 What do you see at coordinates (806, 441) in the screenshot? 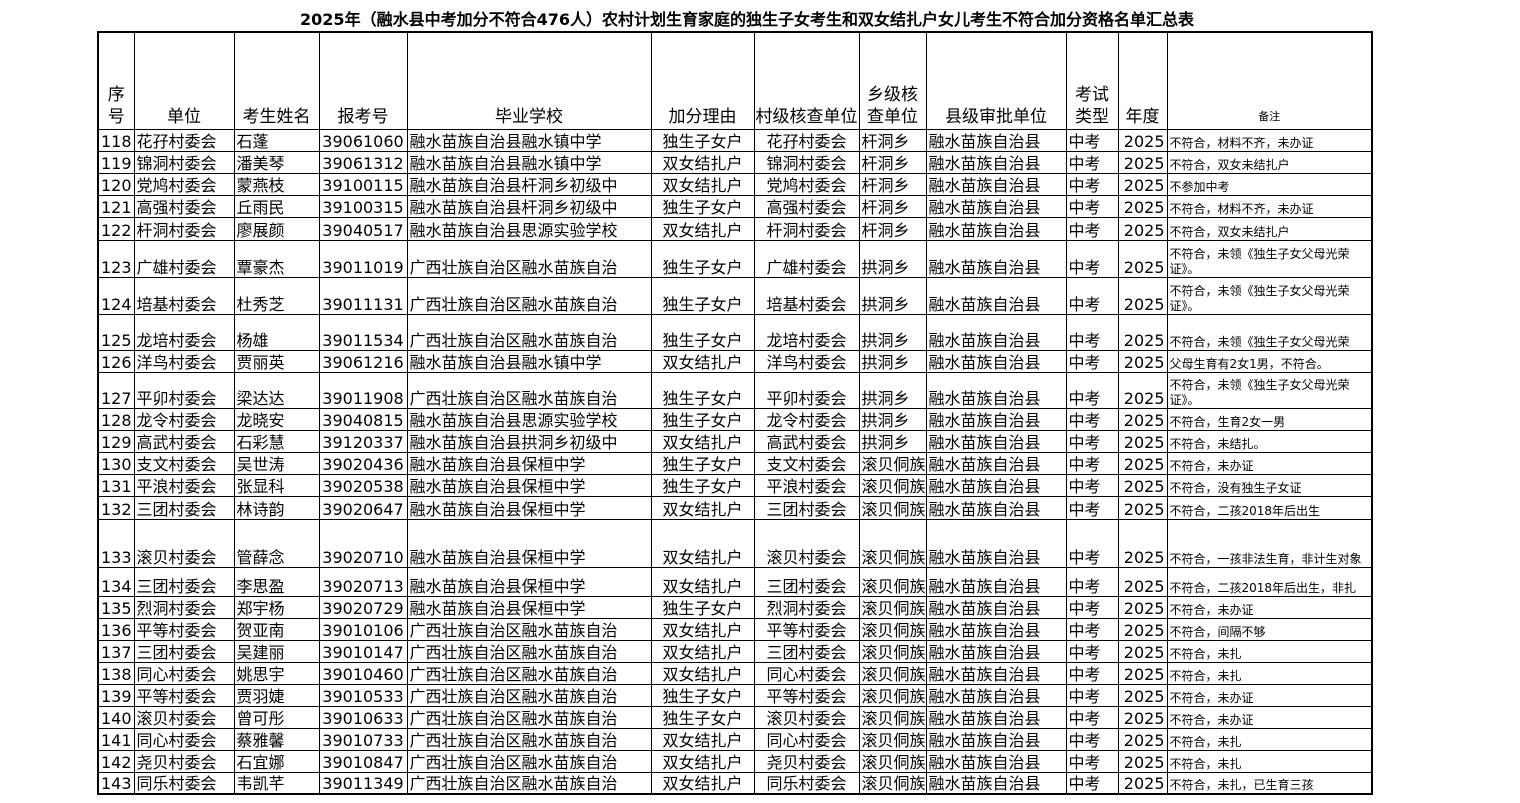
I see `table-cell: 高武村委会` at bounding box center [806, 441].